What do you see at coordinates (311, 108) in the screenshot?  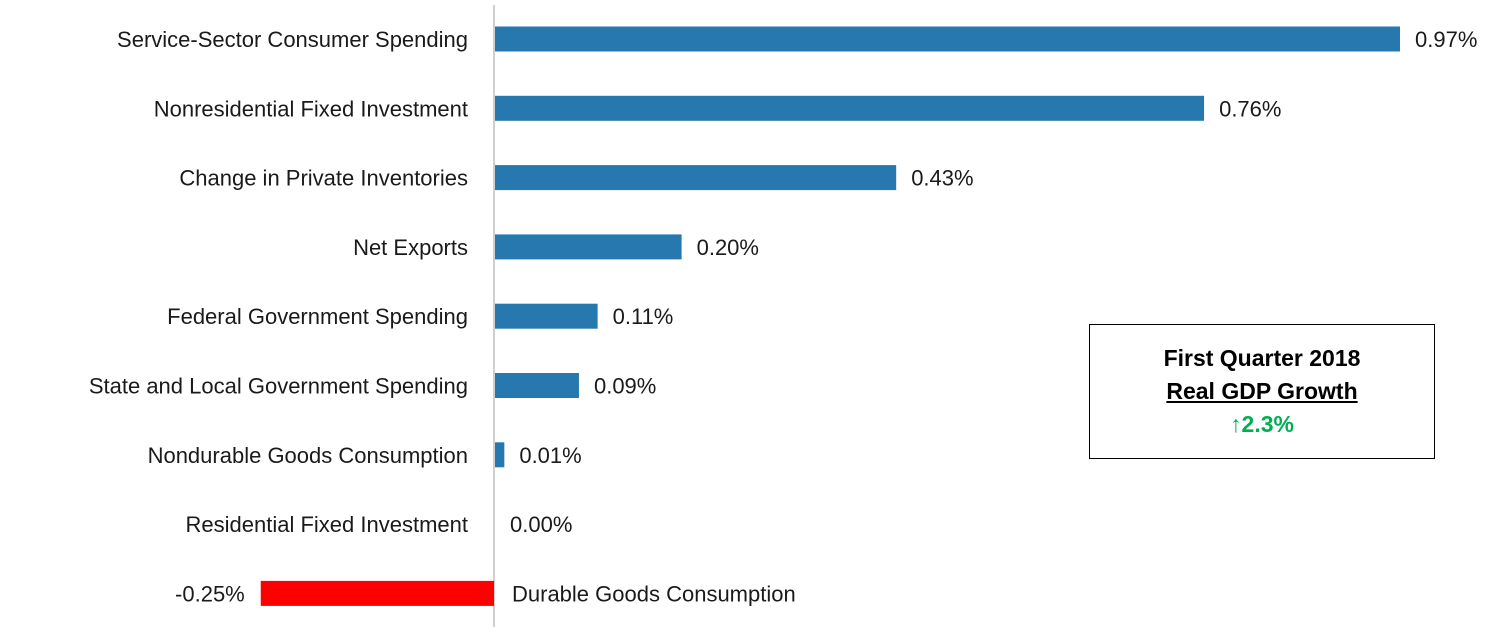 I see `category-label: Nonresidential Fixed Investment` at bounding box center [311, 108].